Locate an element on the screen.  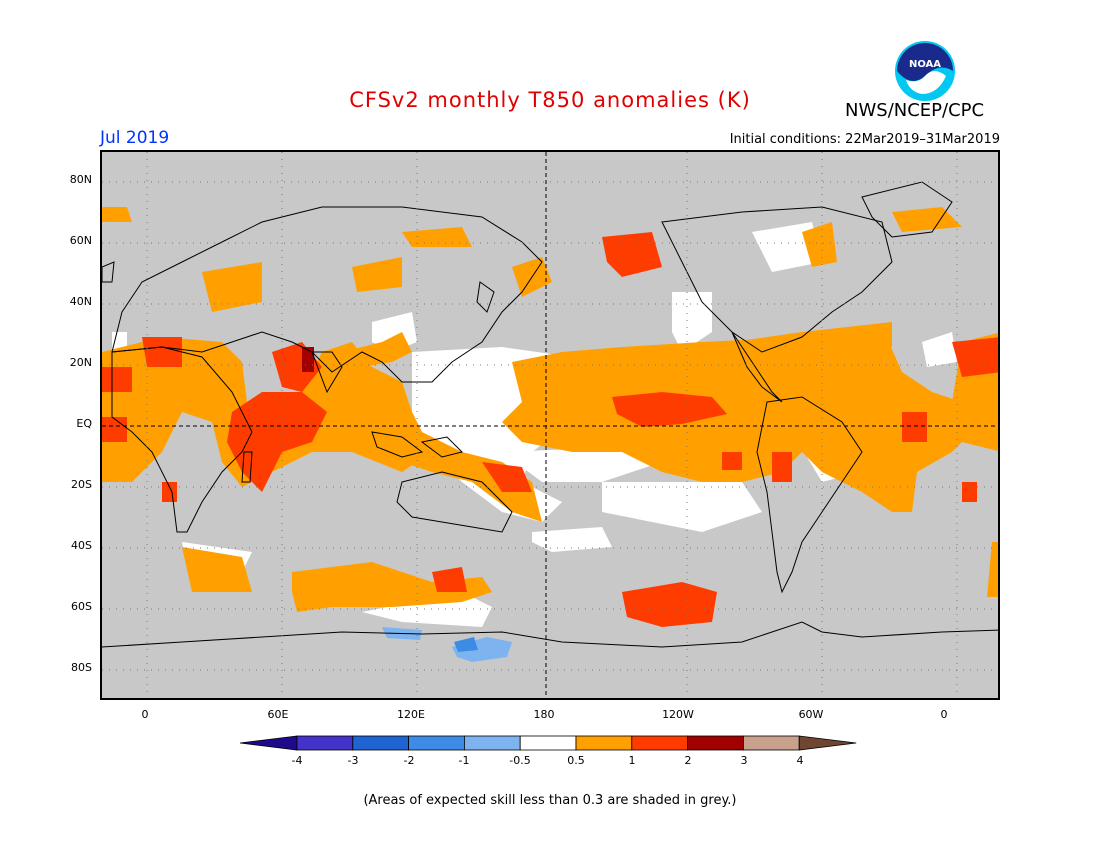
lat-label-60n: 60N is located at coordinates (80, 240).